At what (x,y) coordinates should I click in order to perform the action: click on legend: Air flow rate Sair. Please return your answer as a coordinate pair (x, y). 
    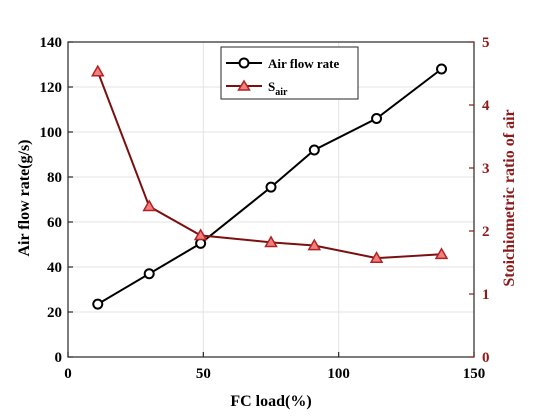
    Looking at the image, I should click on (289, 73).